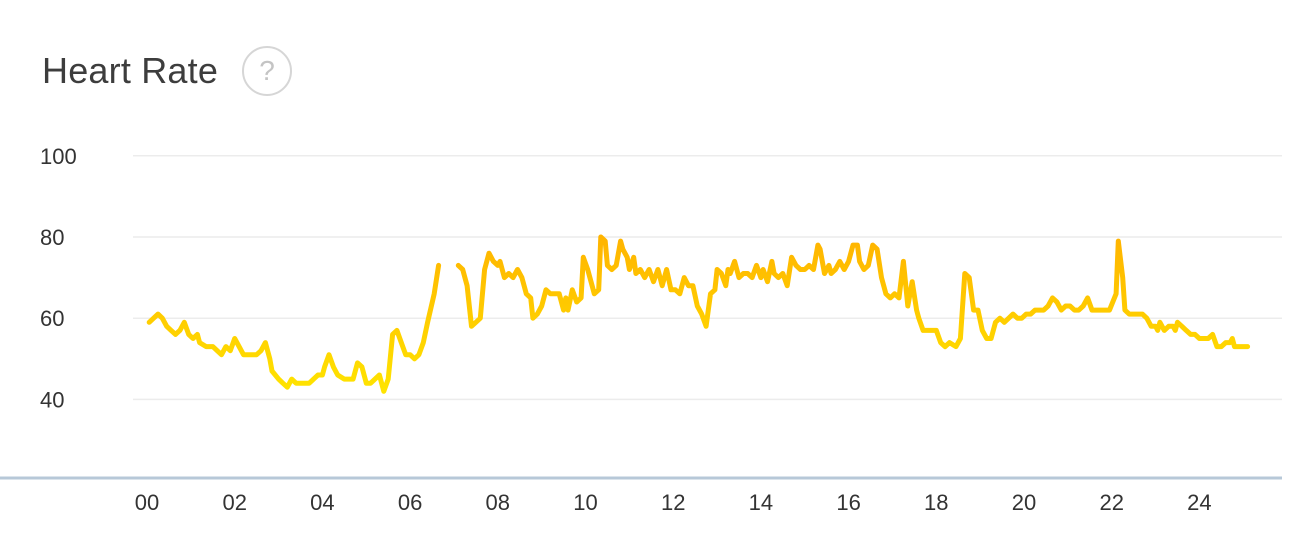 This screenshot has height=545, width=1312. Describe the element at coordinates (58, 278) in the screenshot. I see `y-axis-ticks: 100 80 60 40` at that location.